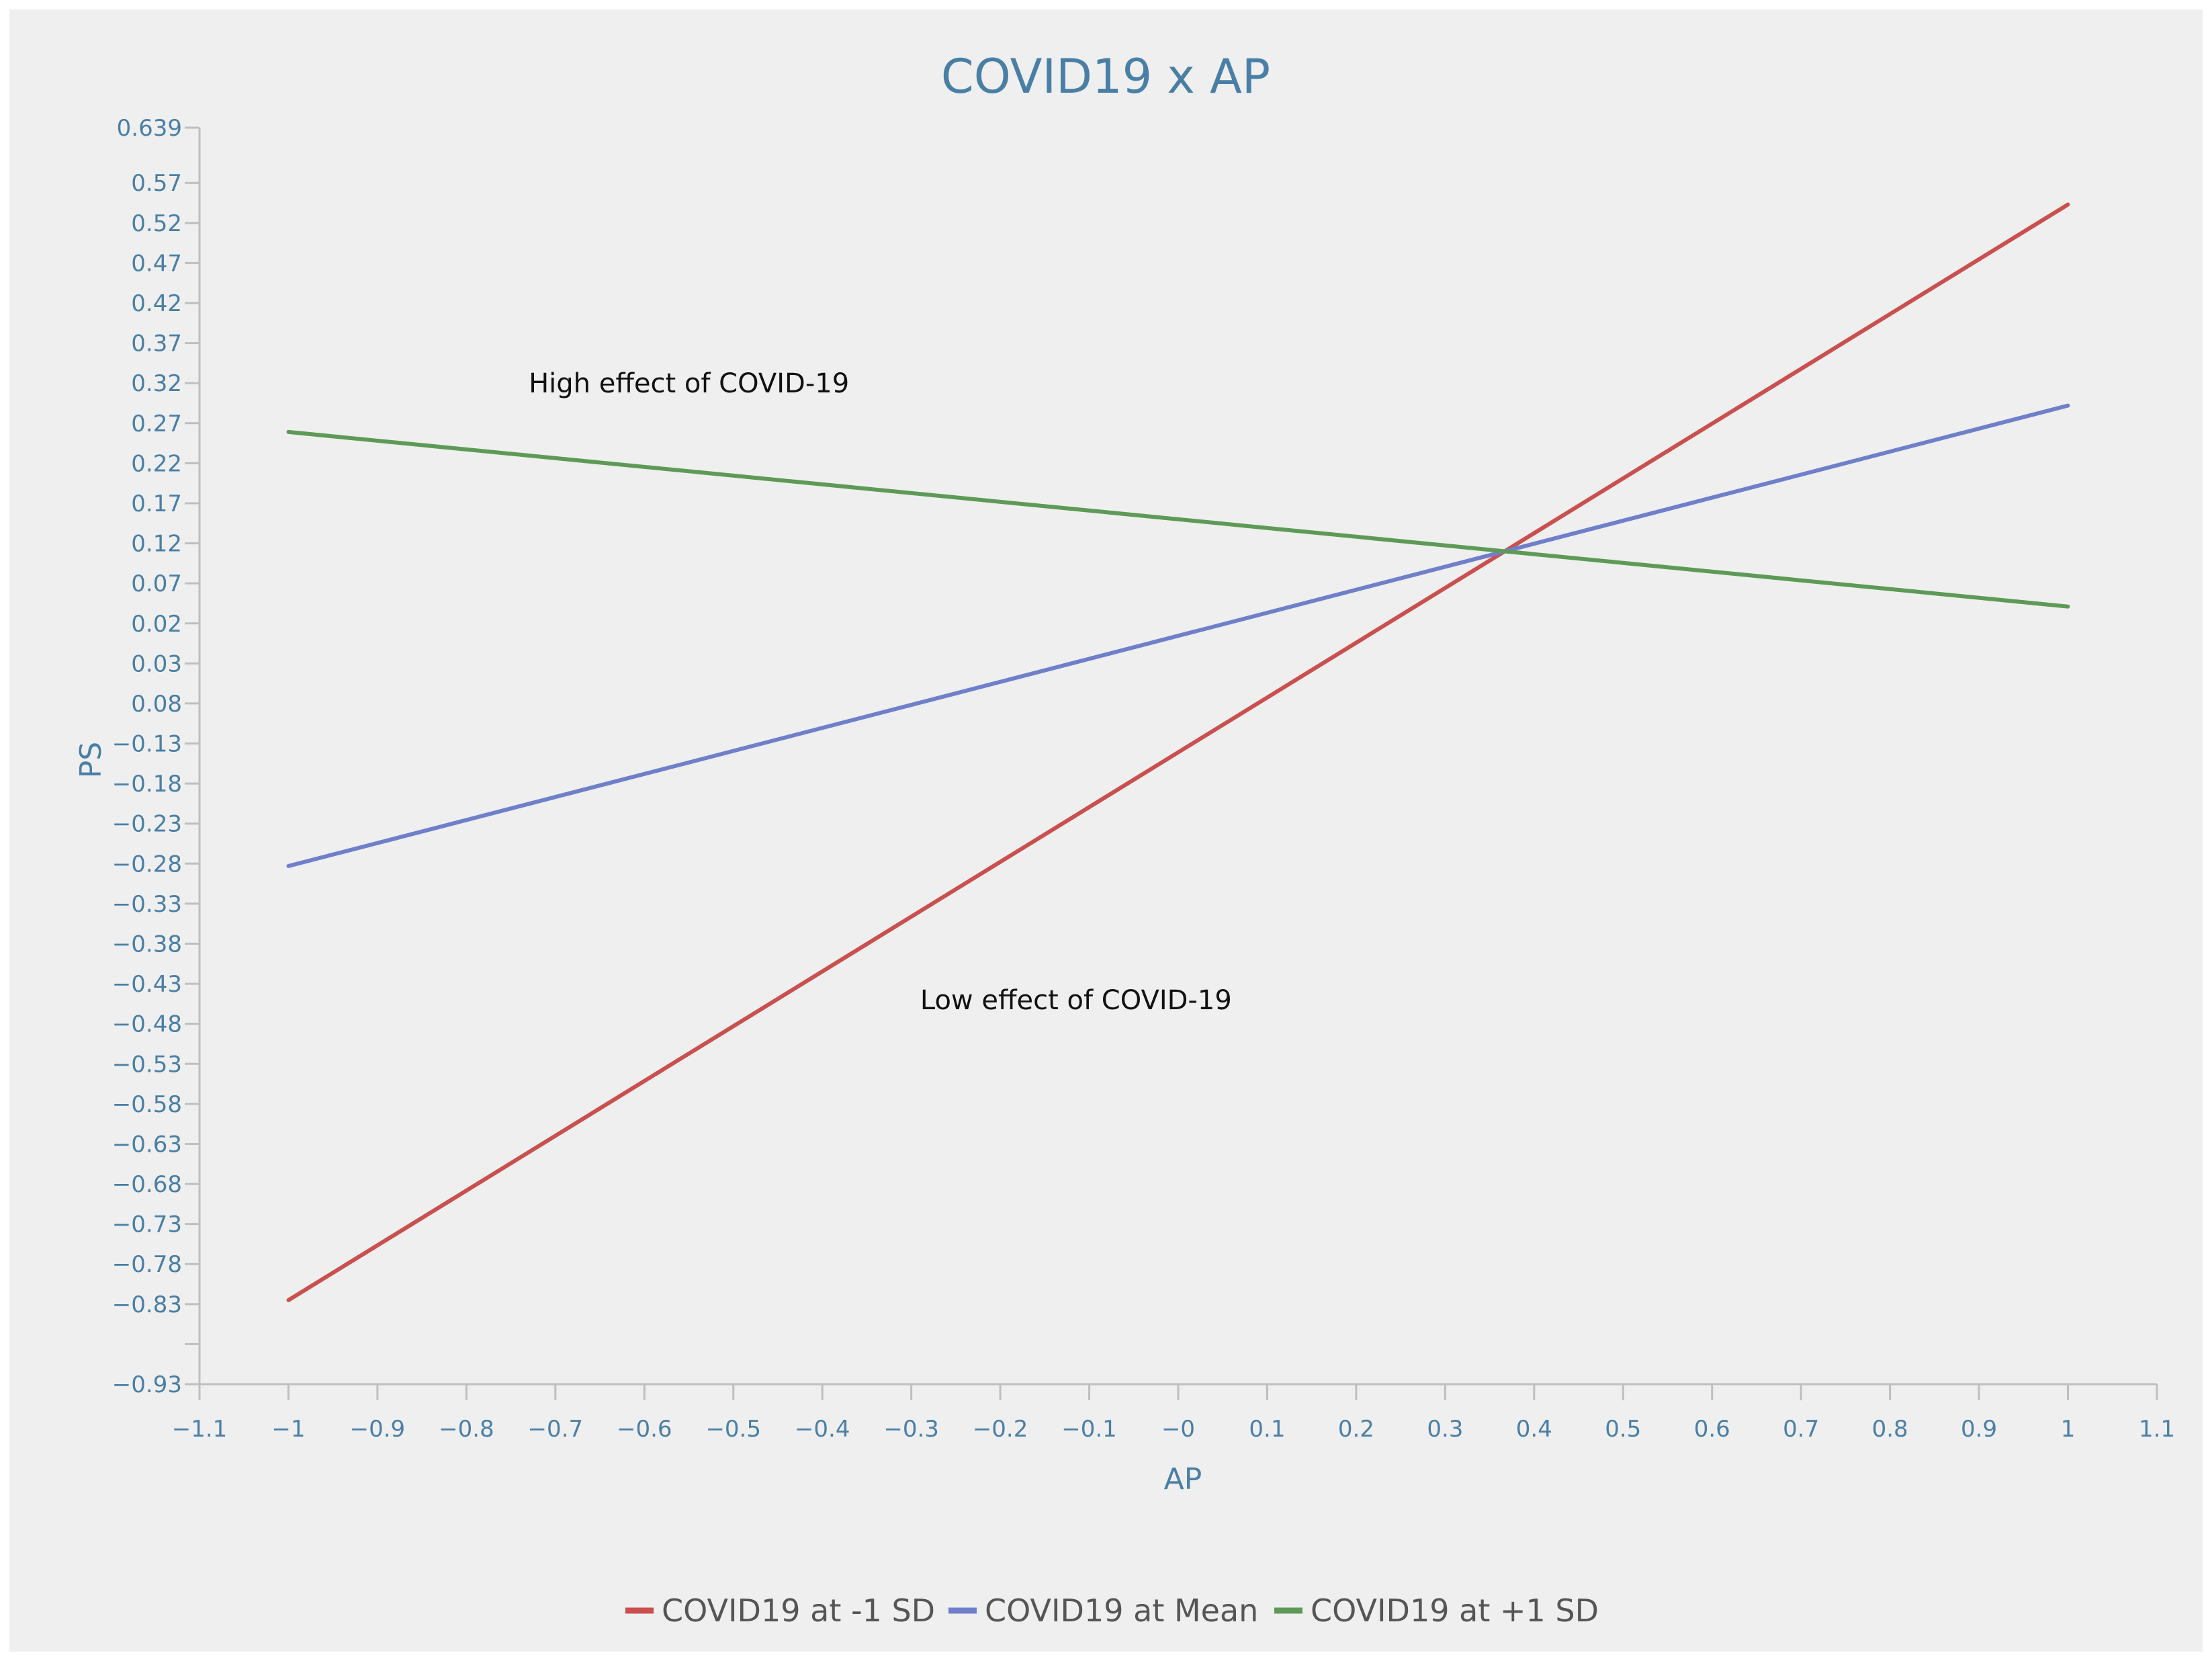  I want to click on y-tick-label: 0.22, so click(156, 463).